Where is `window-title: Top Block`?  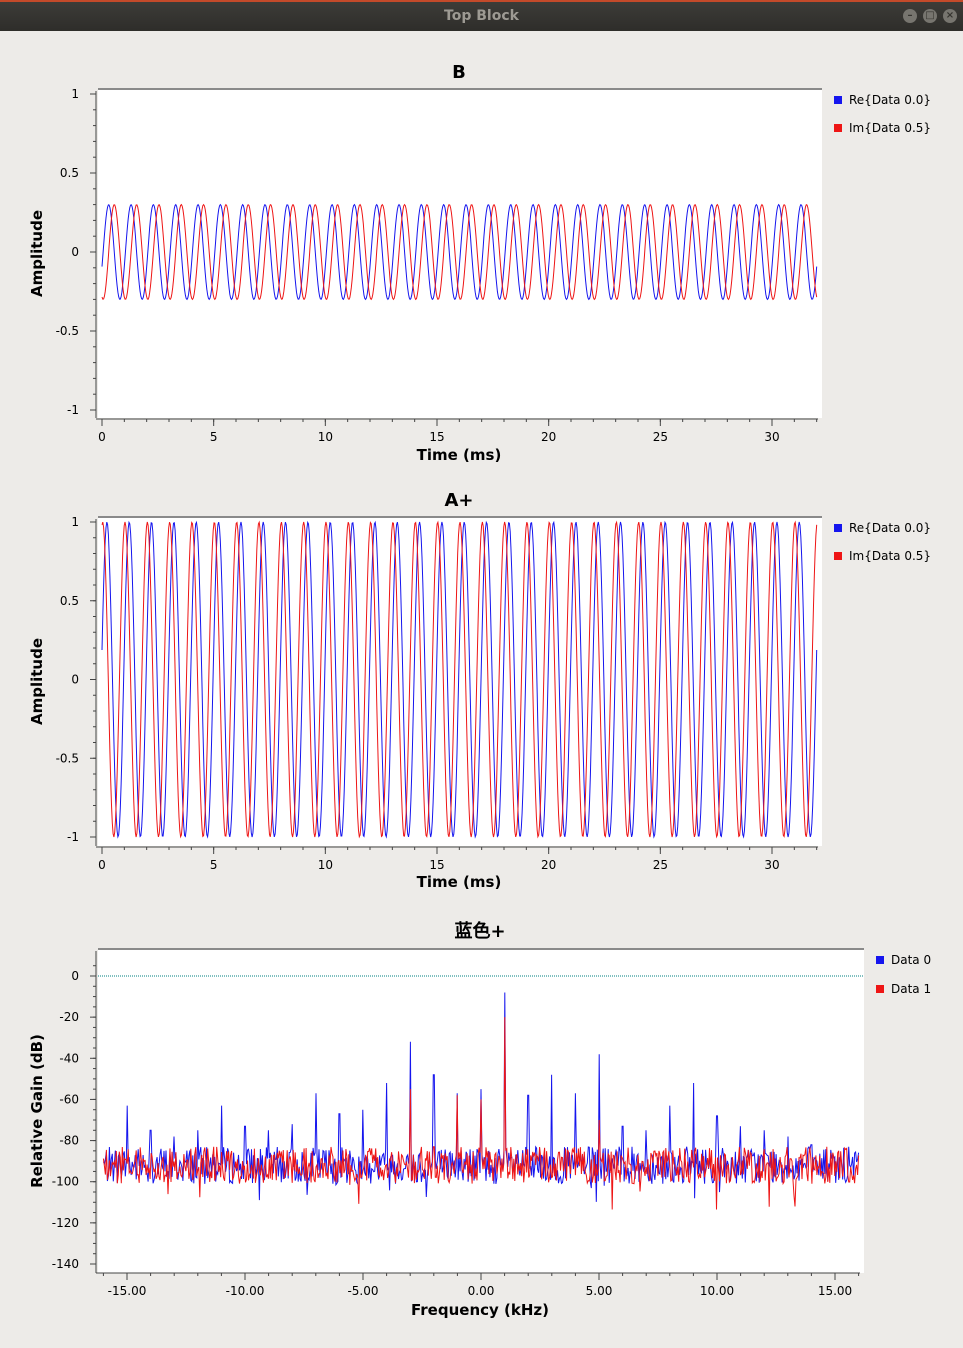 window-title: Top Block is located at coordinates (481, 16).